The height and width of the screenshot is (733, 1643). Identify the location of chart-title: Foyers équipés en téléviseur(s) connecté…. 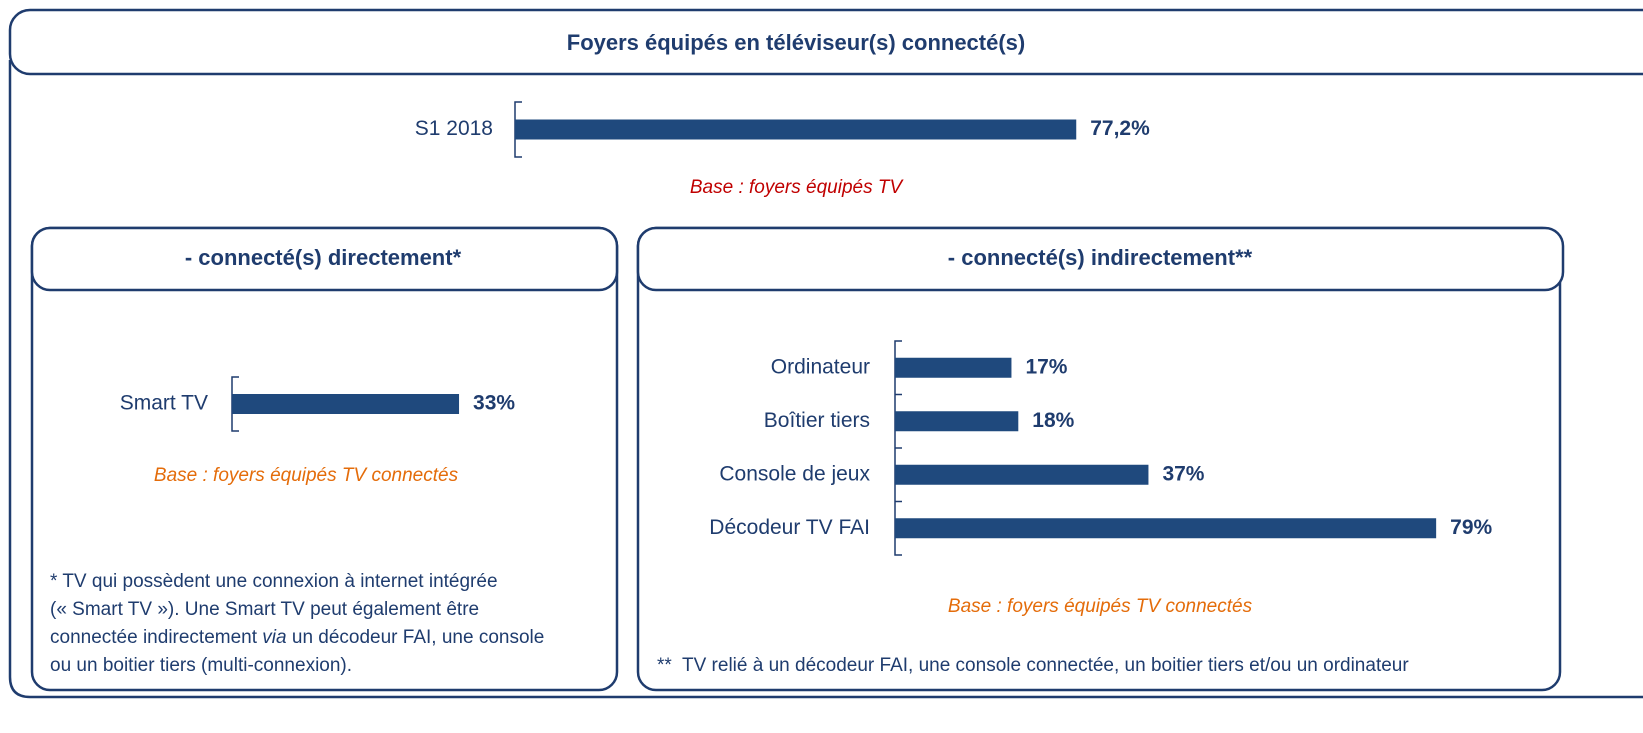
(796, 42).